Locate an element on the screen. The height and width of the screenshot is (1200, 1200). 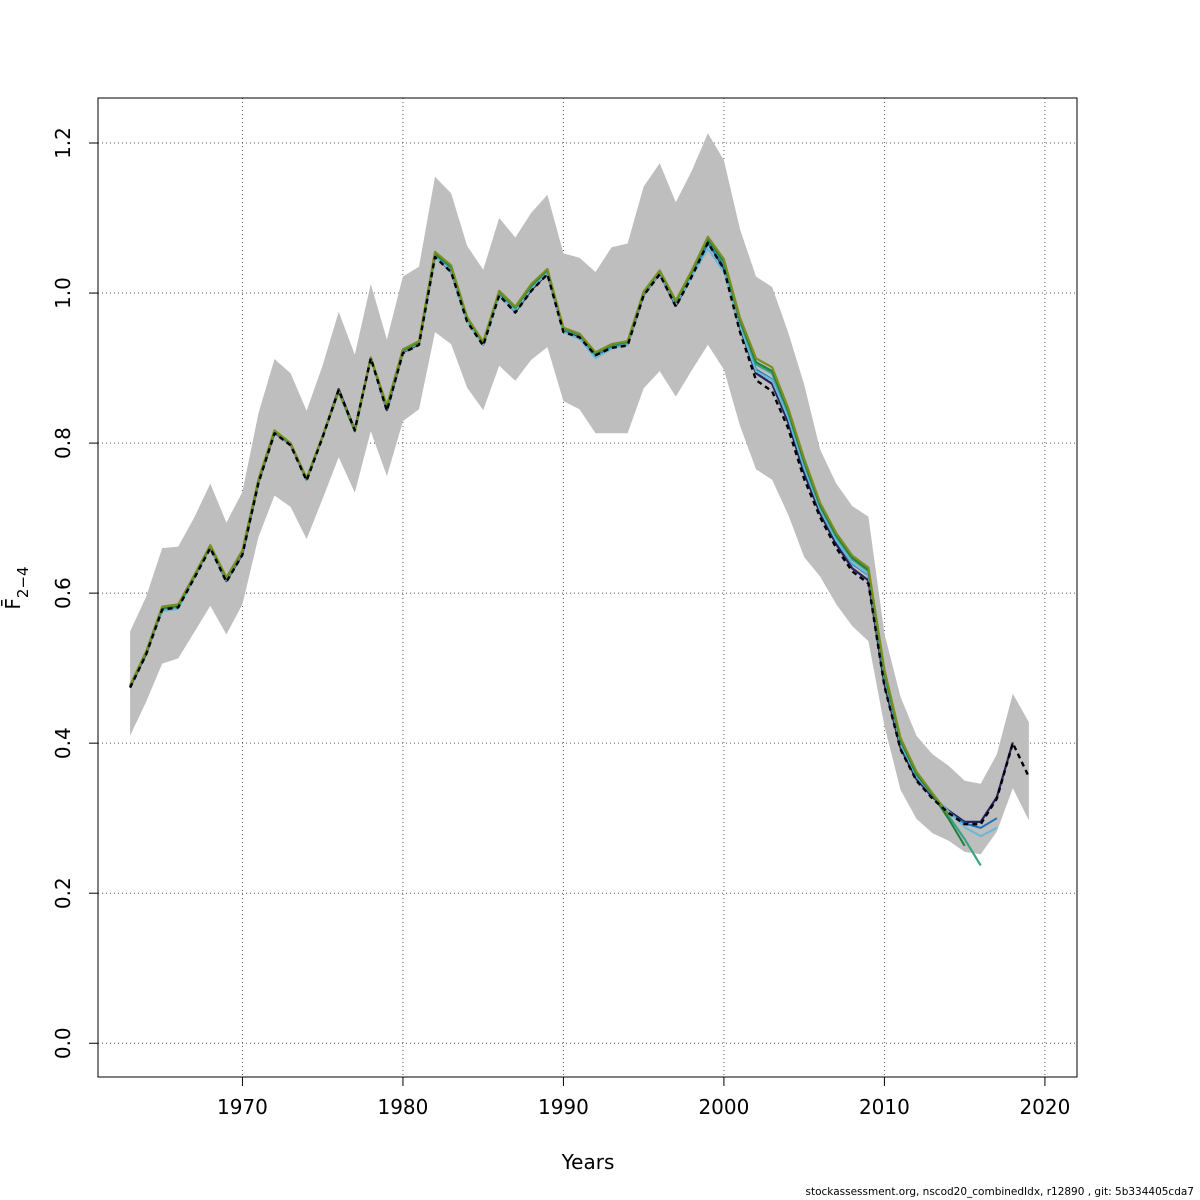
y-tick-label: 0.2 is located at coordinates (63, 893).